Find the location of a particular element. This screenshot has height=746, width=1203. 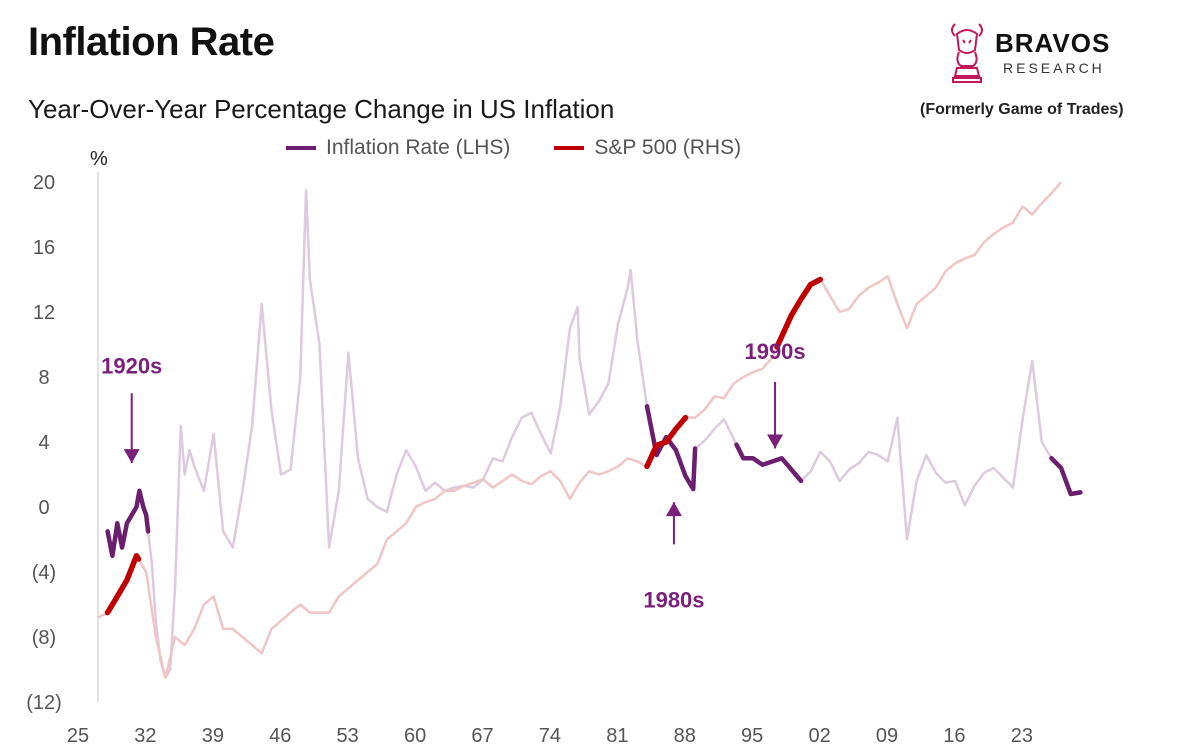

x-tick-label: 25 is located at coordinates (78, 735).